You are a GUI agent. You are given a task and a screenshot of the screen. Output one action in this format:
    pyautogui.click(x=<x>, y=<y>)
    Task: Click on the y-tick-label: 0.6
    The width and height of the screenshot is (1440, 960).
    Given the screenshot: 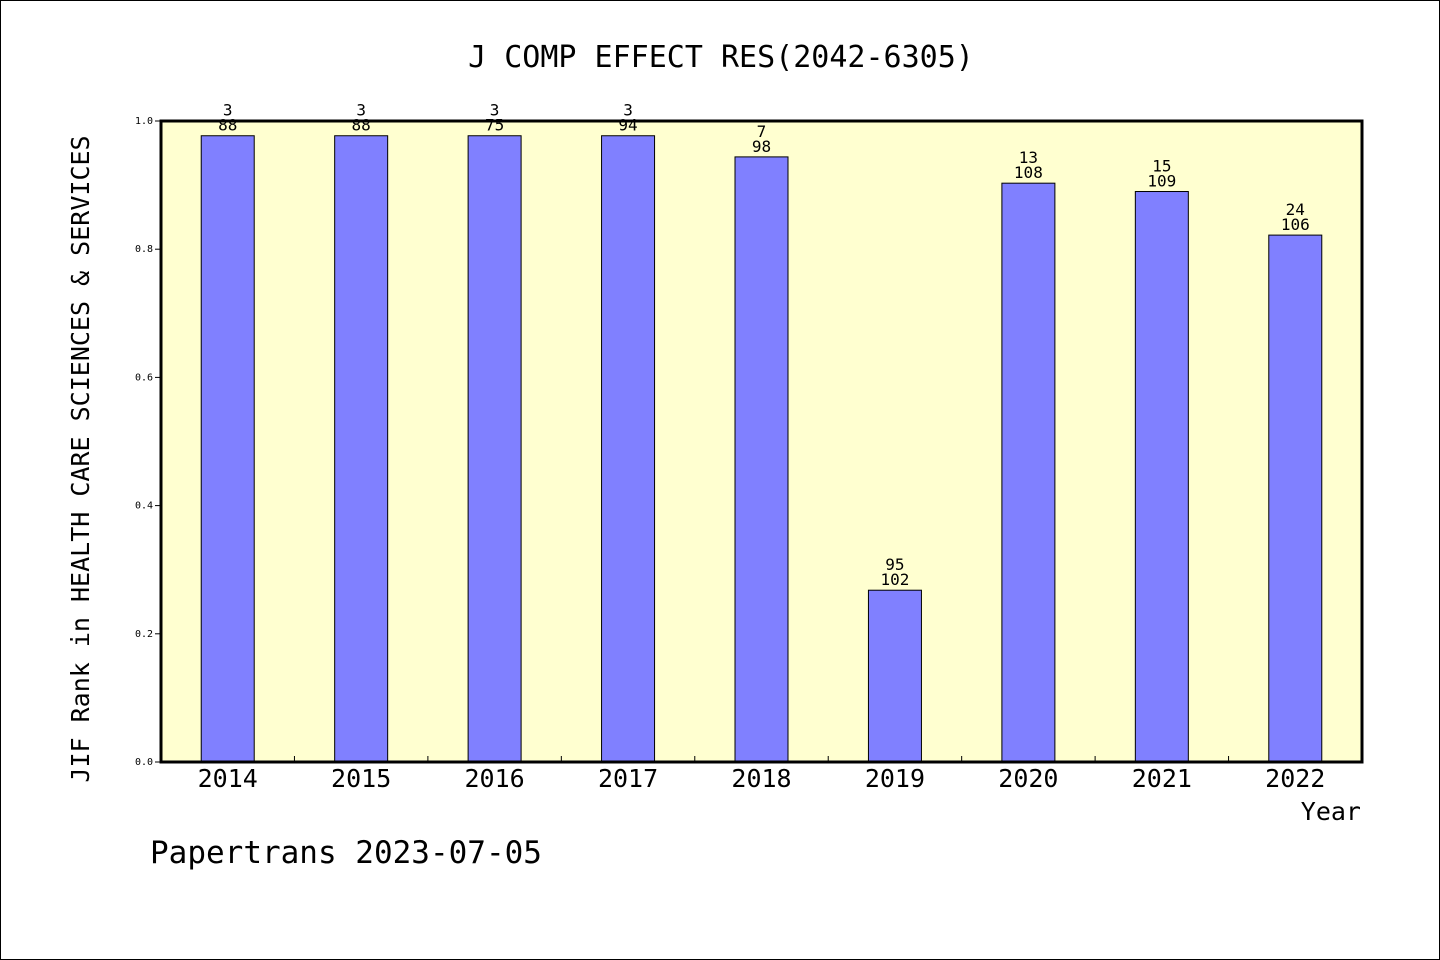 What is the action you would take?
    pyautogui.click(x=144, y=377)
    